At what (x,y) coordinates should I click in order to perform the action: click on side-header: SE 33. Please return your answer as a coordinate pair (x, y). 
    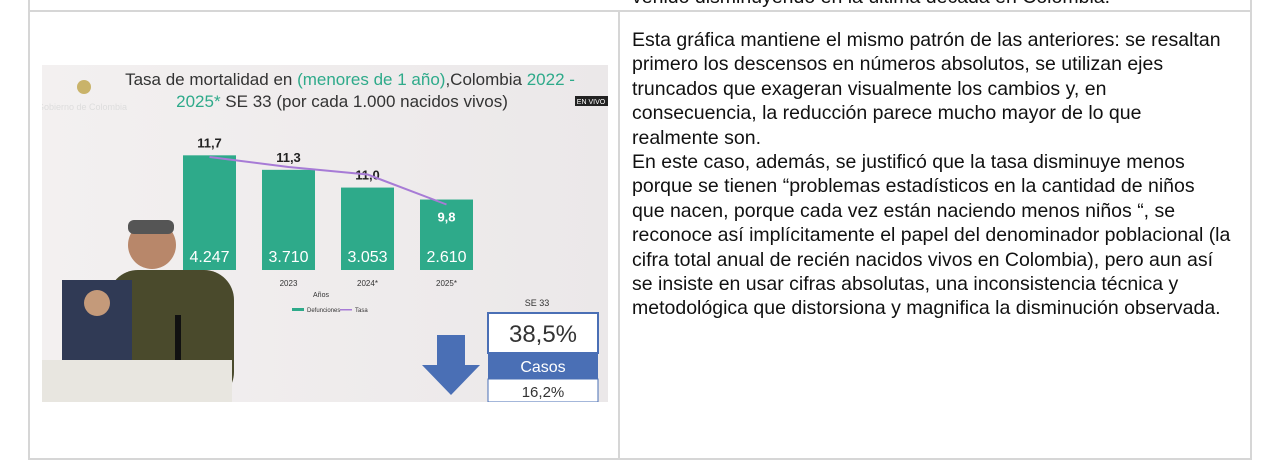
    Looking at the image, I should click on (537, 303).